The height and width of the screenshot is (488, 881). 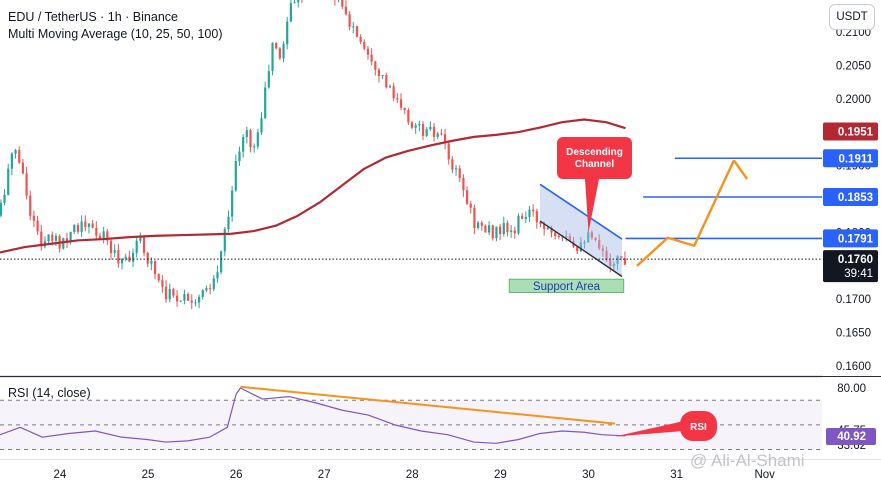 I want to click on rsi-divergence-line, so click(x=428, y=405).